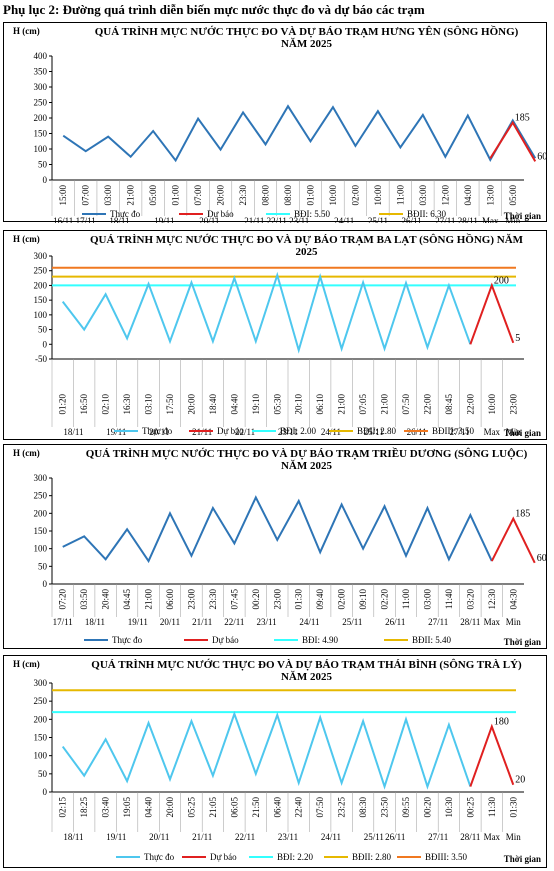 This screenshot has width=554, height=871. What do you see at coordinates (281, 857) in the screenshot?
I see `legend-item-bd1: BĐI: 2.20` at bounding box center [281, 857].